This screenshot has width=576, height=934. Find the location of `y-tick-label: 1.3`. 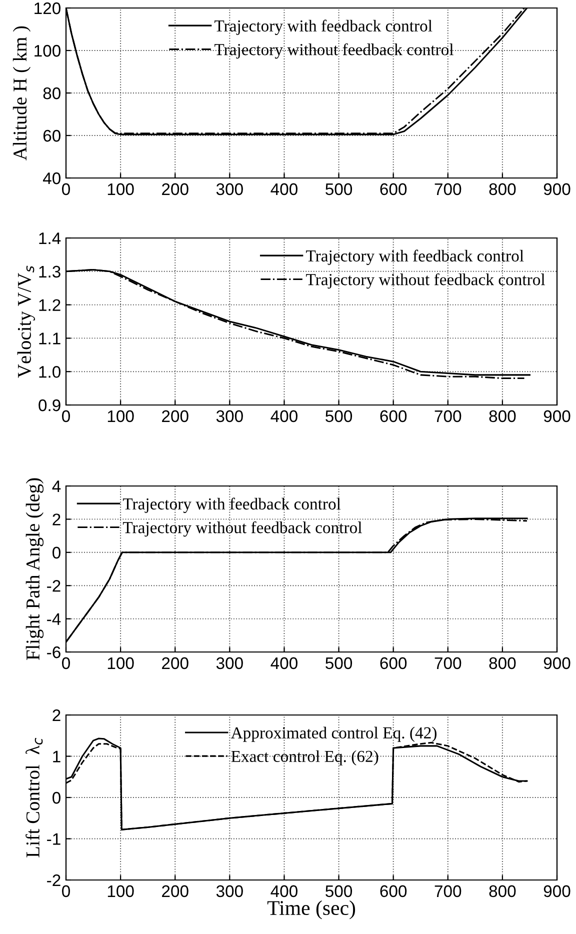

y-tick-label: 1.3 is located at coordinates (49, 272).